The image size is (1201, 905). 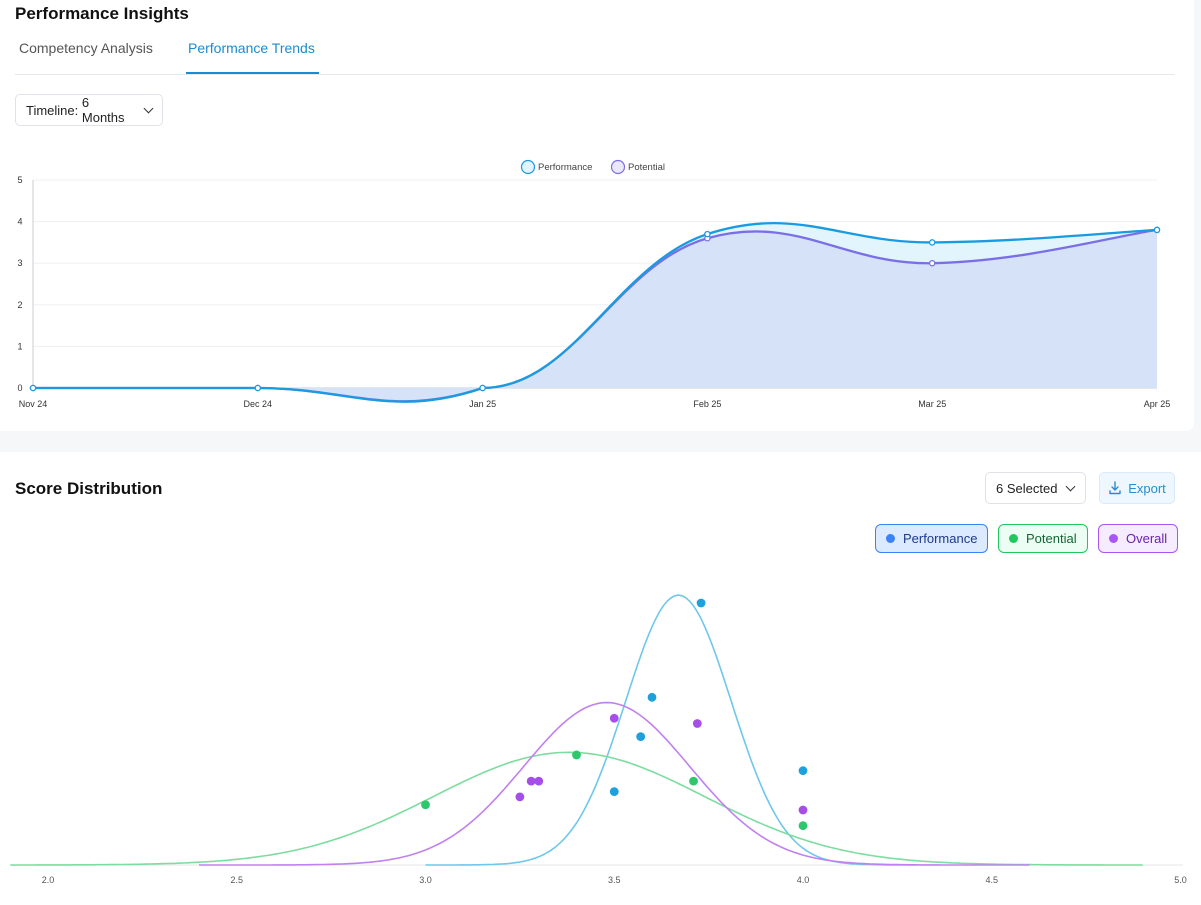 What do you see at coordinates (19, 263) in the screenshot?
I see `y-tick-label: 3` at bounding box center [19, 263].